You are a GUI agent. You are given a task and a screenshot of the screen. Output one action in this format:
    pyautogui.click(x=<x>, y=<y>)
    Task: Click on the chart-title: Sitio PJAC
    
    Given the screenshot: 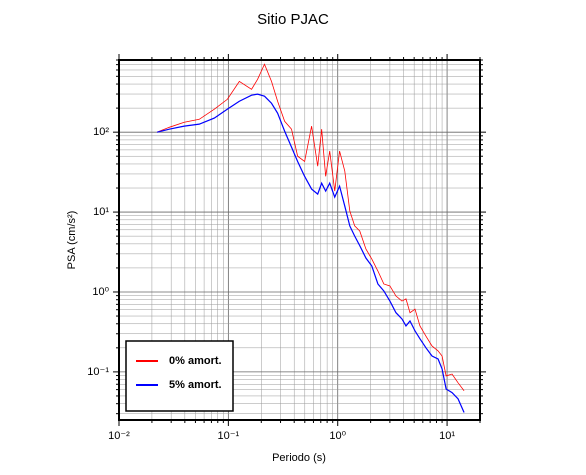 What is the action you would take?
    pyautogui.click(x=293, y=19)
    